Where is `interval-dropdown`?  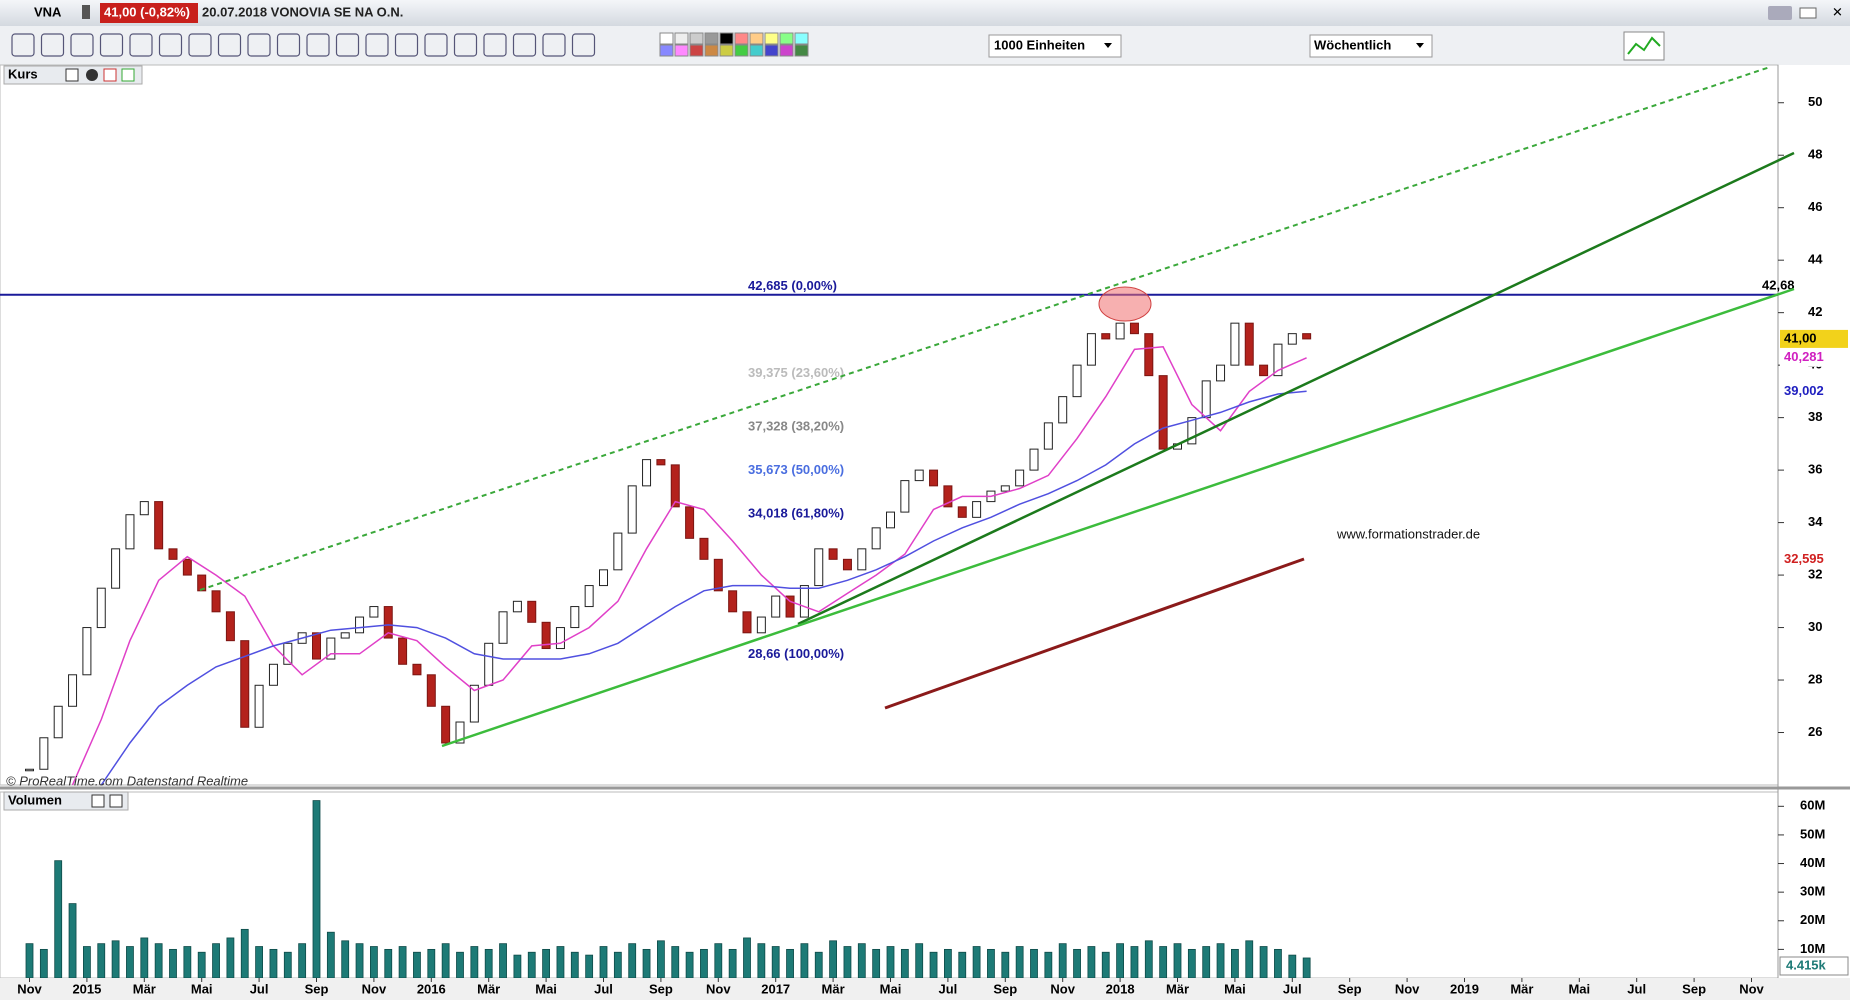 interval-dropdown is located at coordinates (1371, 46).